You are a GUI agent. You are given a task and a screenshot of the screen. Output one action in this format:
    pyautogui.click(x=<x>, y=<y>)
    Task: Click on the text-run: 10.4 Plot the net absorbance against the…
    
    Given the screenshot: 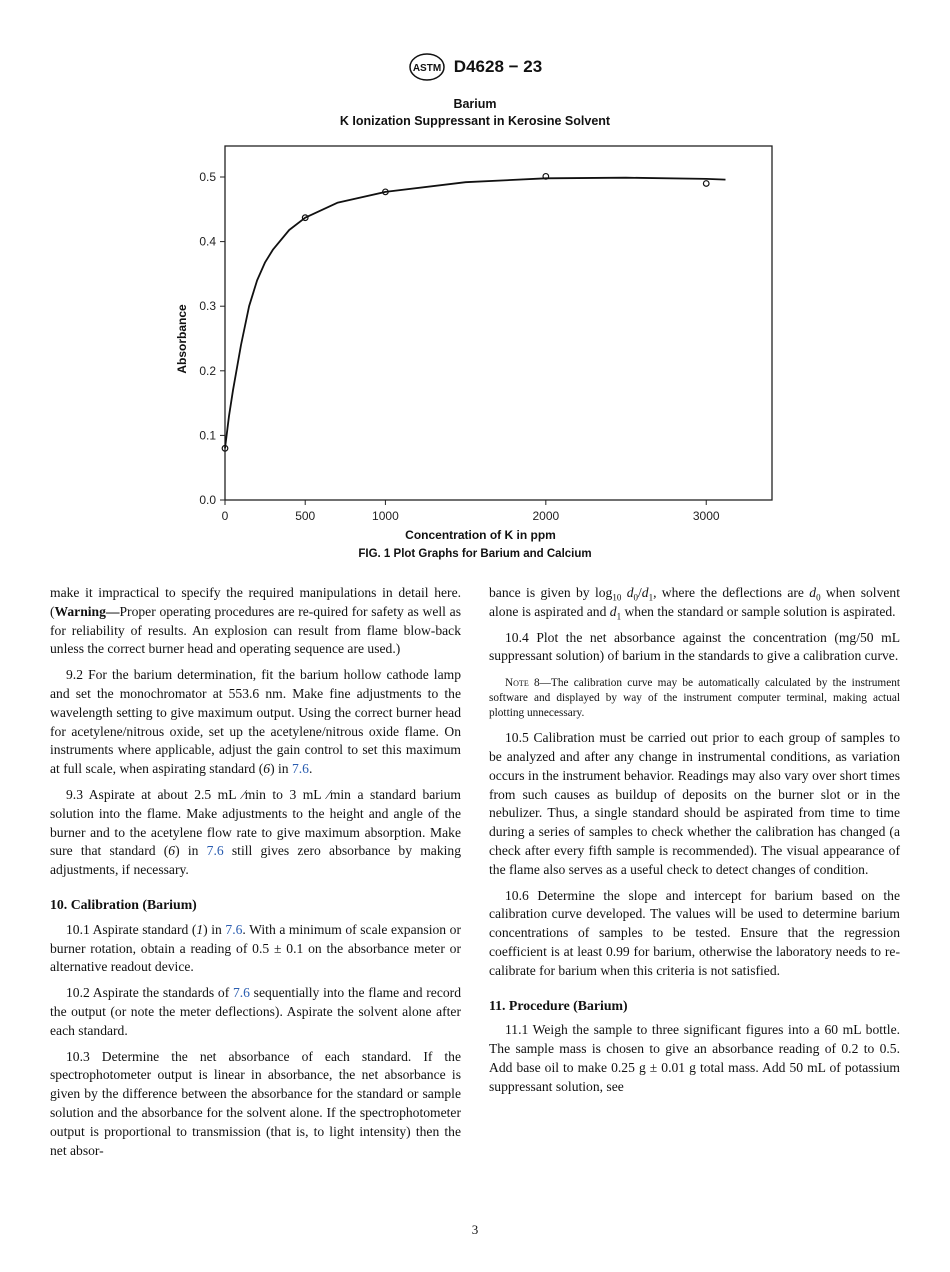 What is the action you would take?
    pyautogui.click(x=694, y=646)
    